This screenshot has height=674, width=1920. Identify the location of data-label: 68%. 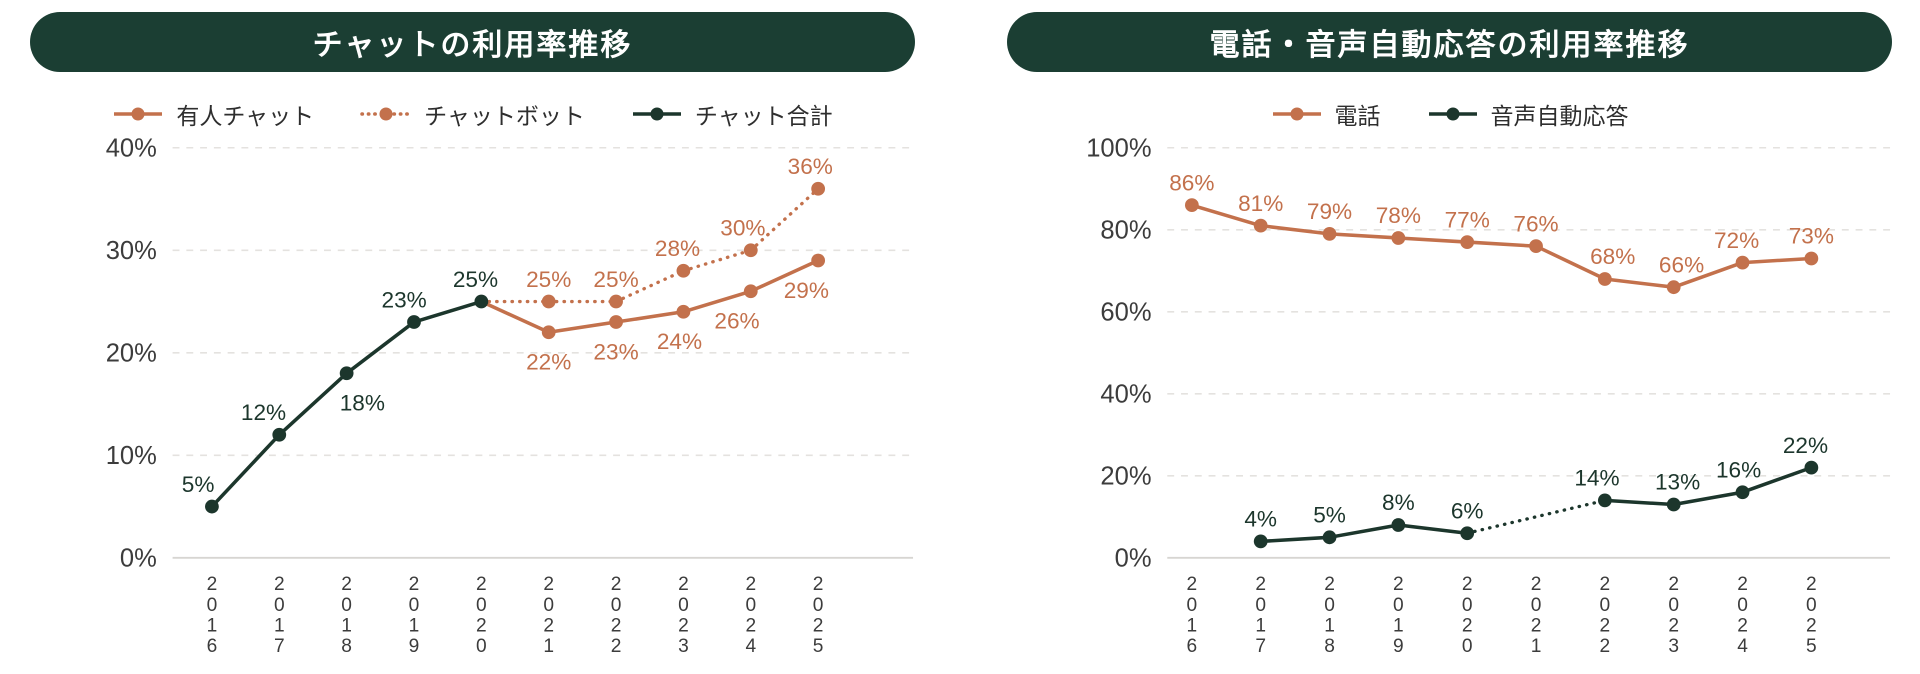
(1612, 256).